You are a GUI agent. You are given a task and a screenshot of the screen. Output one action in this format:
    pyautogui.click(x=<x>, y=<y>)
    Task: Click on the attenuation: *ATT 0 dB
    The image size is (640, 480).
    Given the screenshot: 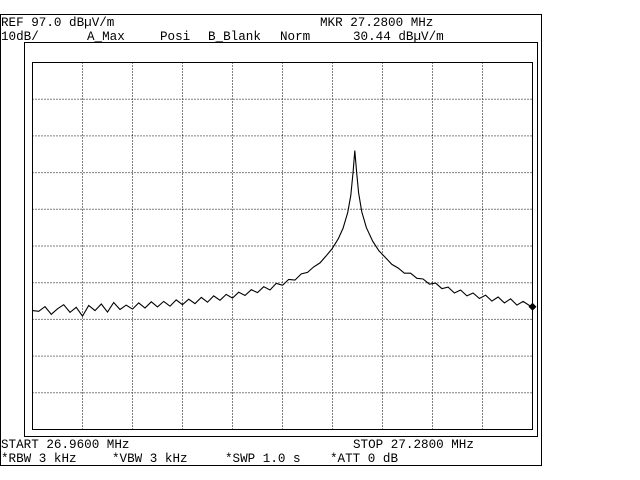 What is the action you would take?
    pyautogui.click(x=364, y=459)
    